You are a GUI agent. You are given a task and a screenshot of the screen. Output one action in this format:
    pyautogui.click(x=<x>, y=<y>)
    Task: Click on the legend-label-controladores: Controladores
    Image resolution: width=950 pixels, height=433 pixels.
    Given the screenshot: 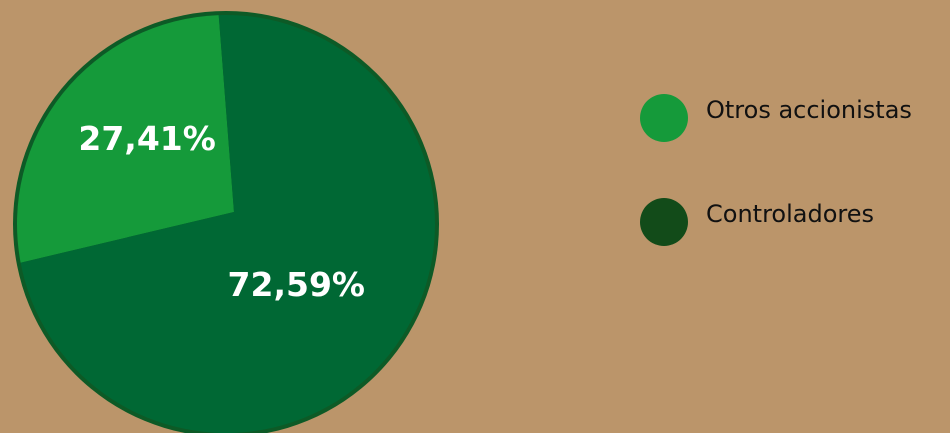 What is the action you would take?
    pyautogui.click(x=790, y=214)
    